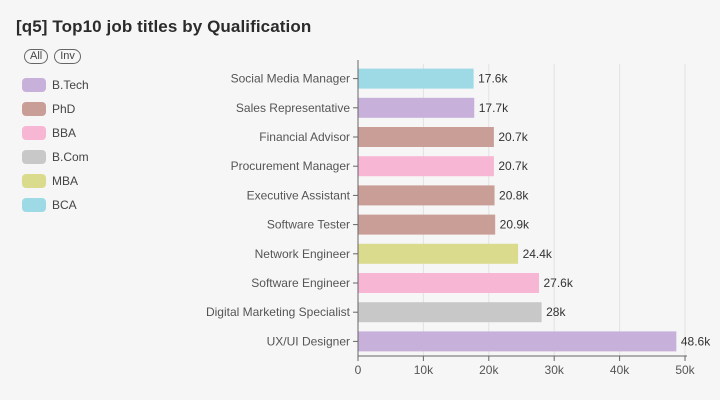  Describe the element at coordinates (308, 341) in the screenshot. I see `category-label: UX/UI Designer` at that location.